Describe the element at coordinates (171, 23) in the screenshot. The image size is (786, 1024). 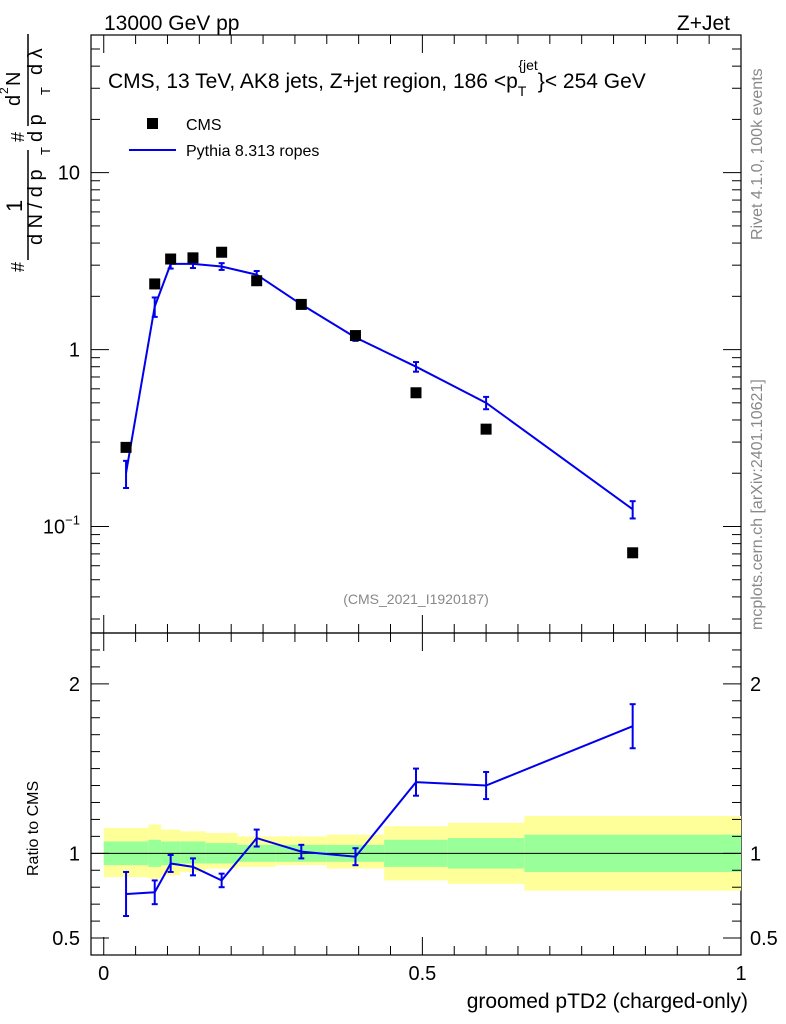
I see `energy-label: 13000 GeV pp` at that location.